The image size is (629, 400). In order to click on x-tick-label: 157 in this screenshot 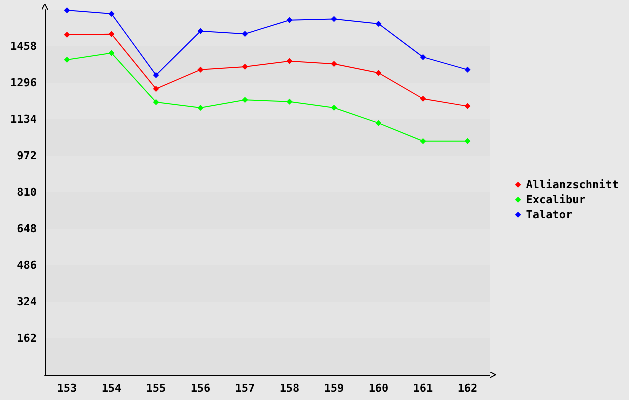, I will do `click(245, 388)`.